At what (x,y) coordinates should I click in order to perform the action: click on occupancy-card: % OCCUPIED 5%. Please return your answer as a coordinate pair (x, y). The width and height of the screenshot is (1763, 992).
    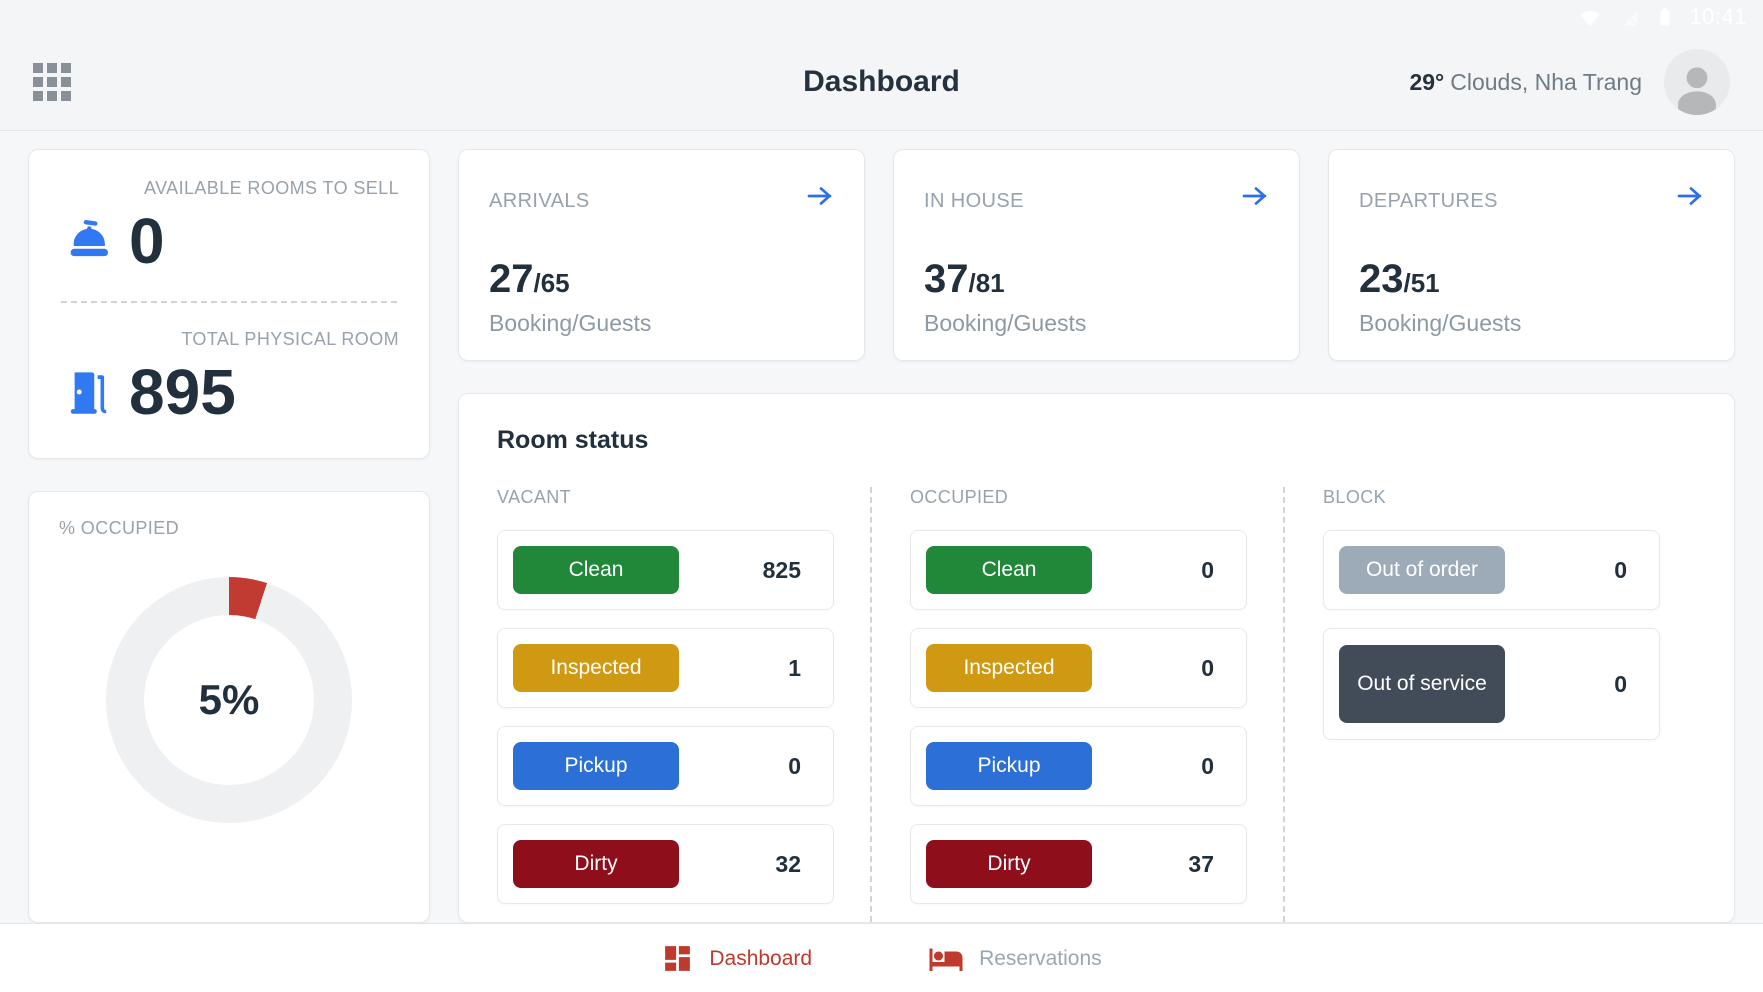
    Looking at the image, I should click on (229, 707).